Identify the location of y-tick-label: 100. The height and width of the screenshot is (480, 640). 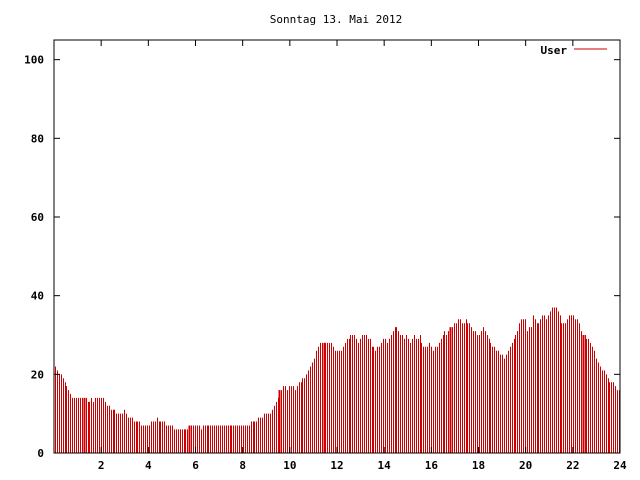
(34, 60).